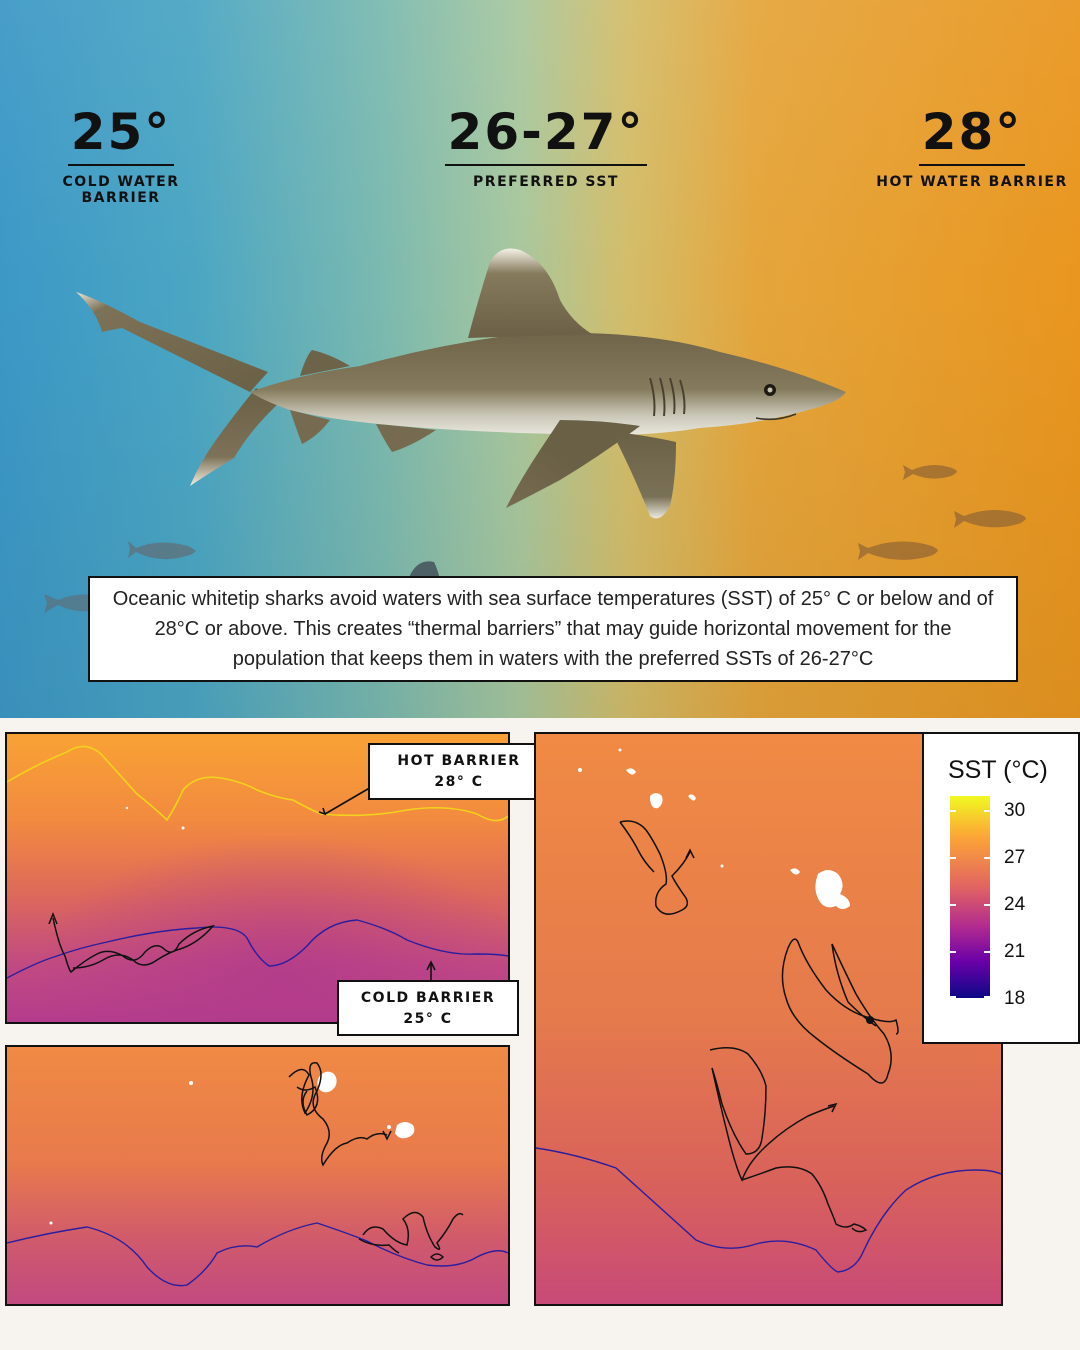 The height and width of the screenshot is (1350, 1080). What do you see at coordinates (428, 998) in the screenshot?
I see `cold-callout-line1: COLD BARRIER` at bounding box center [428, 998].